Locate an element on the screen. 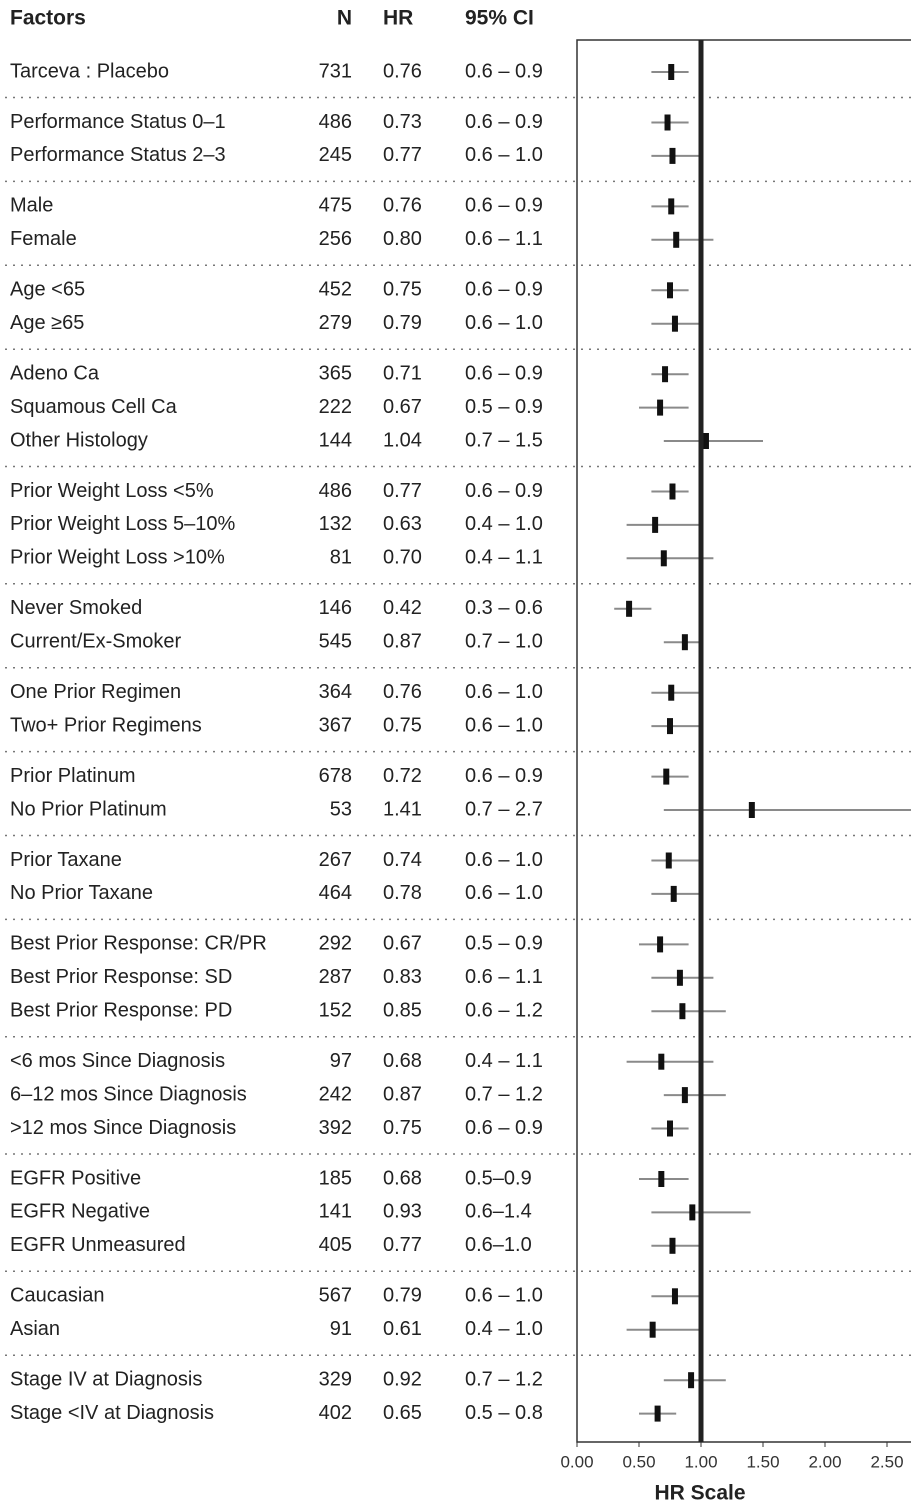 The image size is (911, 1510). hr-value: 0.73 is located at coordinates (402, 122).